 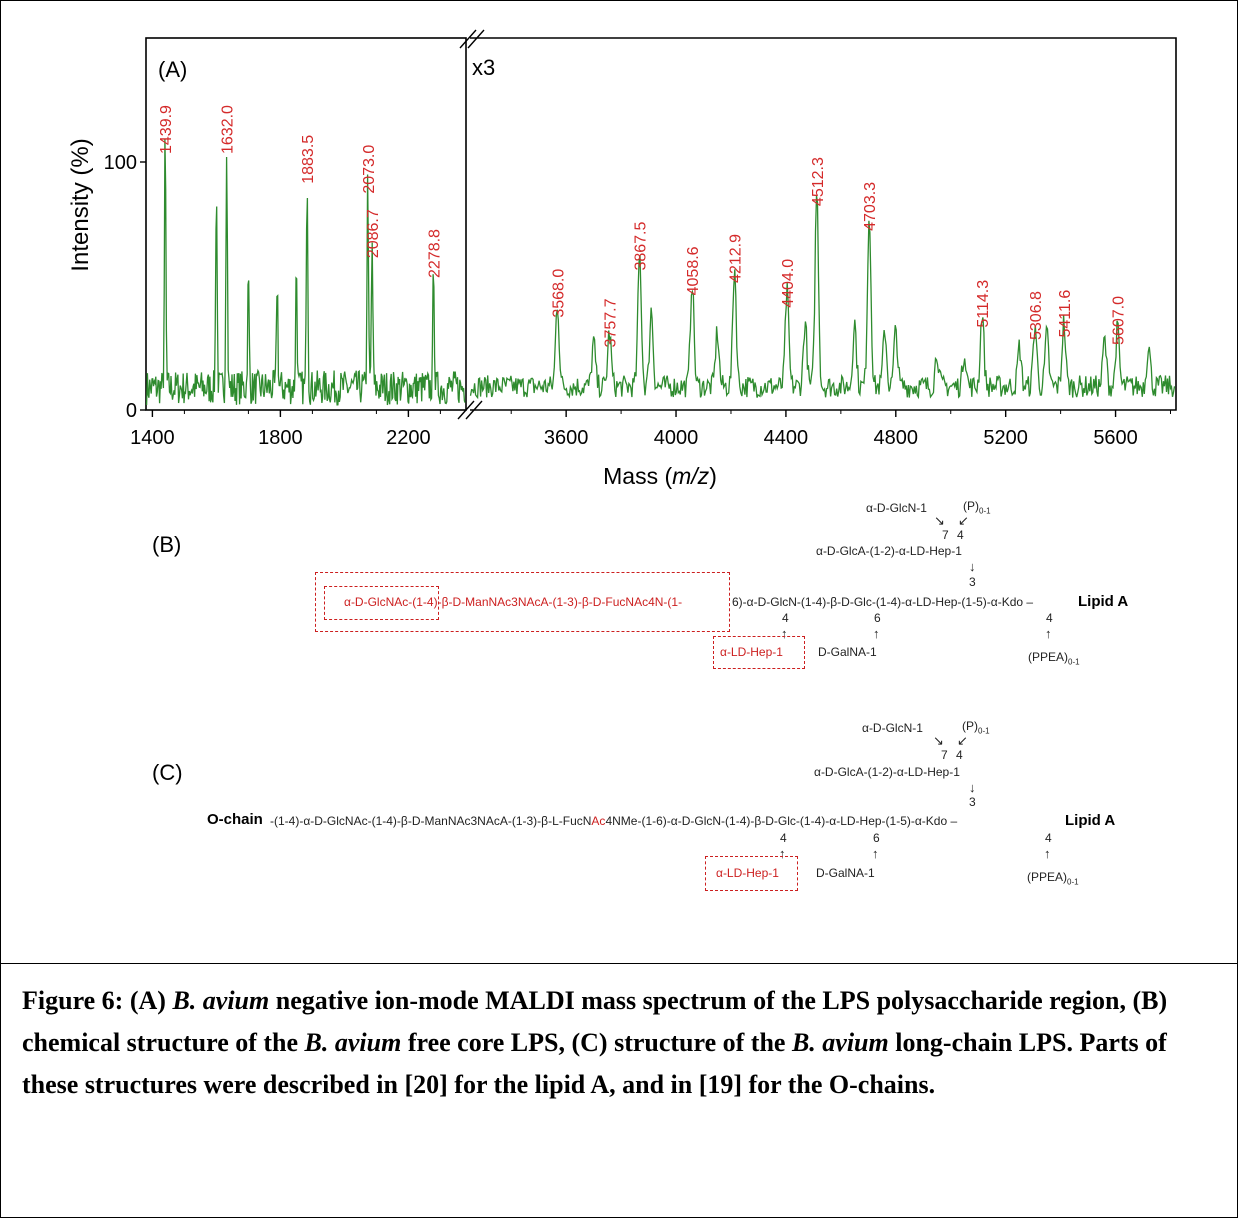 What do you see at coordinates (870, 206) in the screenshot?
I see `peak-label: 4703.3` at bounding box center [870, 206].